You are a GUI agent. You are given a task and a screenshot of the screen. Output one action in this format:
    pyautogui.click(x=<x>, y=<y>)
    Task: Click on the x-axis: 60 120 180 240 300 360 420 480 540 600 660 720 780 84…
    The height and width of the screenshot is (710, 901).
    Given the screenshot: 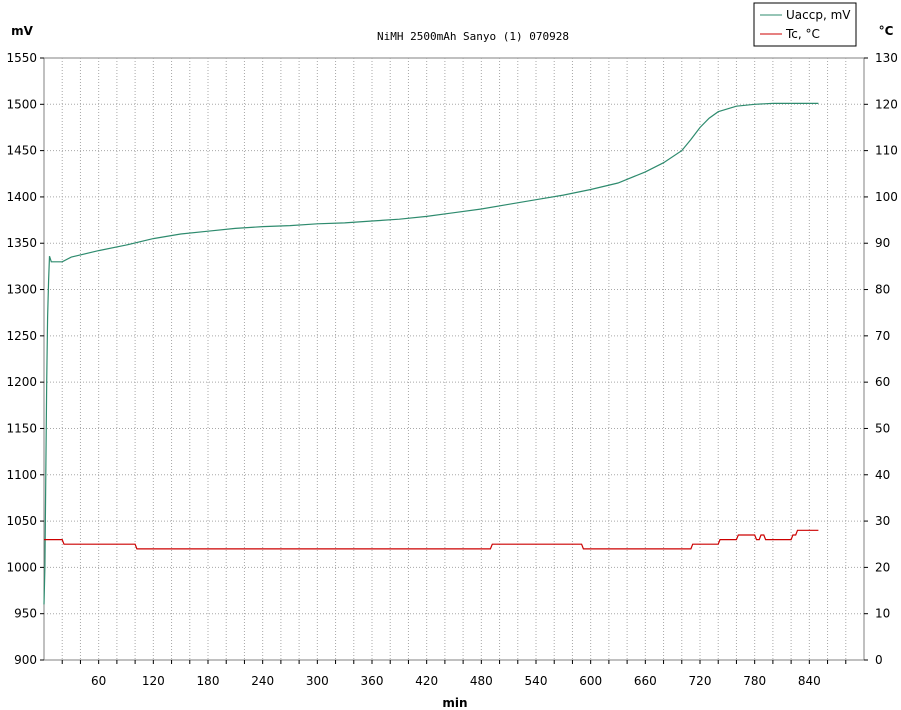 What is the action you would take?
    pyautogui.click(x=454, y=674)
    